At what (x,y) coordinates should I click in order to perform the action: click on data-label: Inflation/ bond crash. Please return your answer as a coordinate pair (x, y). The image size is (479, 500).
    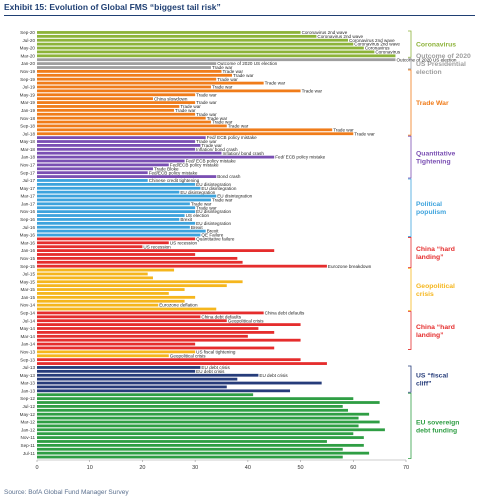
    Looking at the image, I should click on (217, 149).